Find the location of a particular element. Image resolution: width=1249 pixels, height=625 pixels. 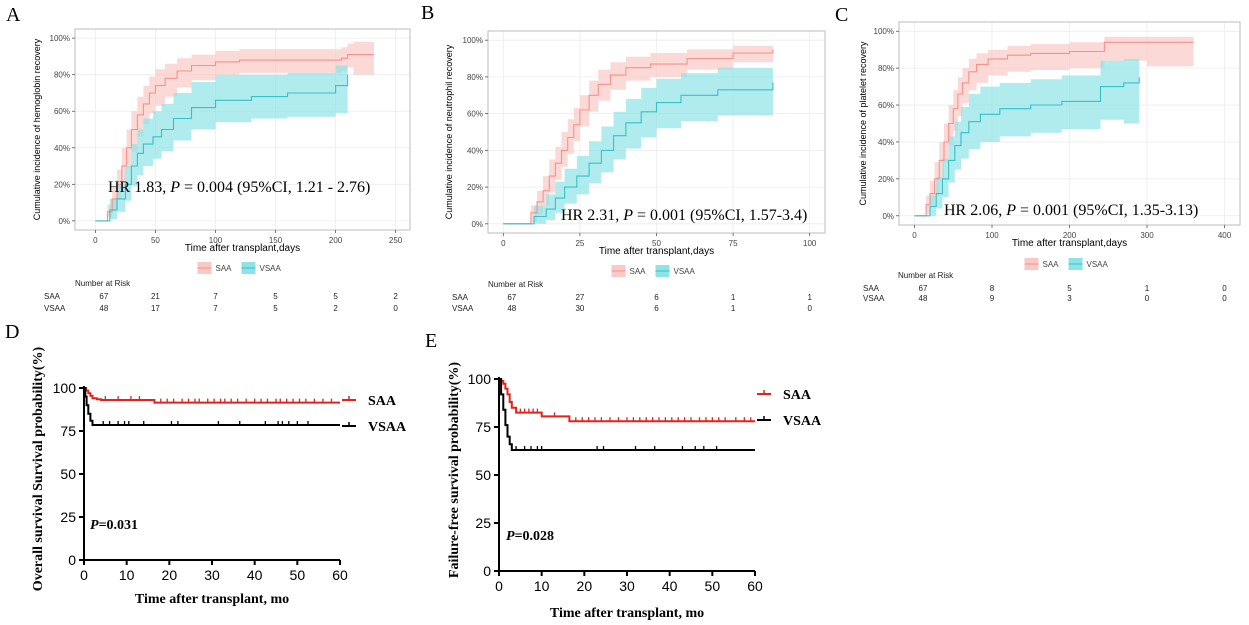

x-tick-label: 60 is located at coordinates (755, 586).